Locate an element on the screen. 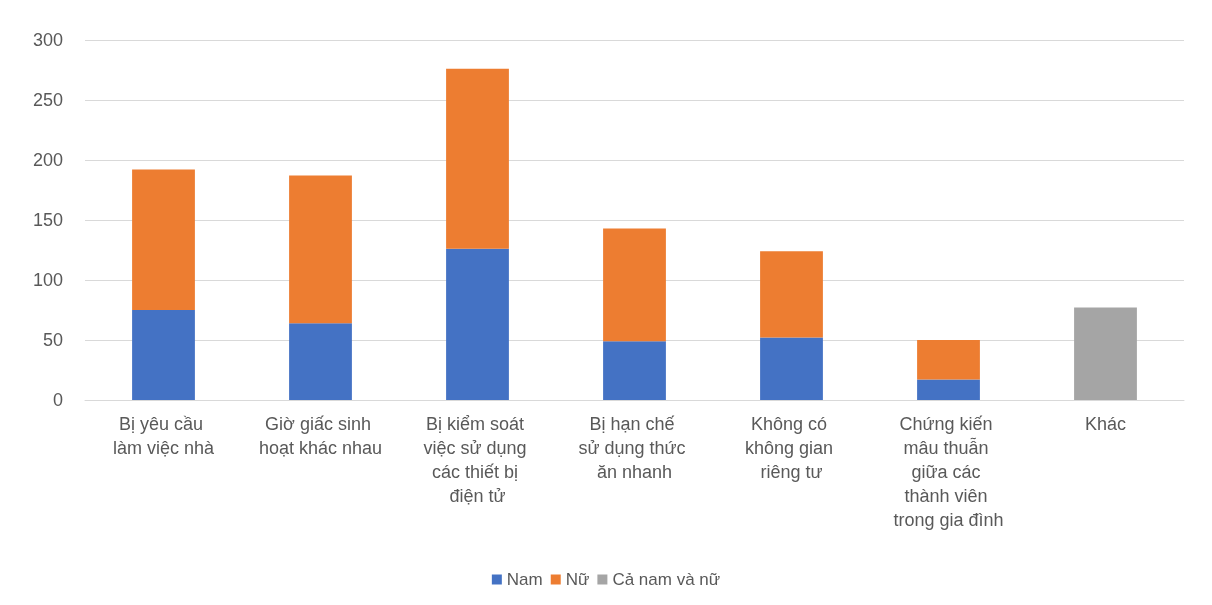 This screenshot has height=605, width=1212. y-tick-label: 100 is located at coordinates (47, 280).